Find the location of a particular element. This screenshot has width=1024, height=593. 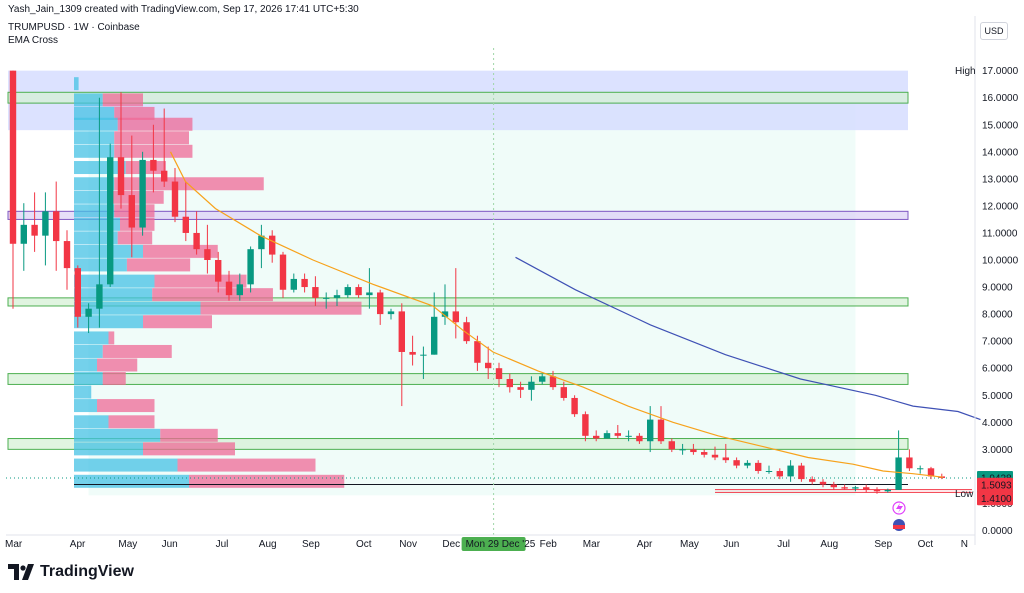

lightning-event-icon is located at coordinates (899, 508).